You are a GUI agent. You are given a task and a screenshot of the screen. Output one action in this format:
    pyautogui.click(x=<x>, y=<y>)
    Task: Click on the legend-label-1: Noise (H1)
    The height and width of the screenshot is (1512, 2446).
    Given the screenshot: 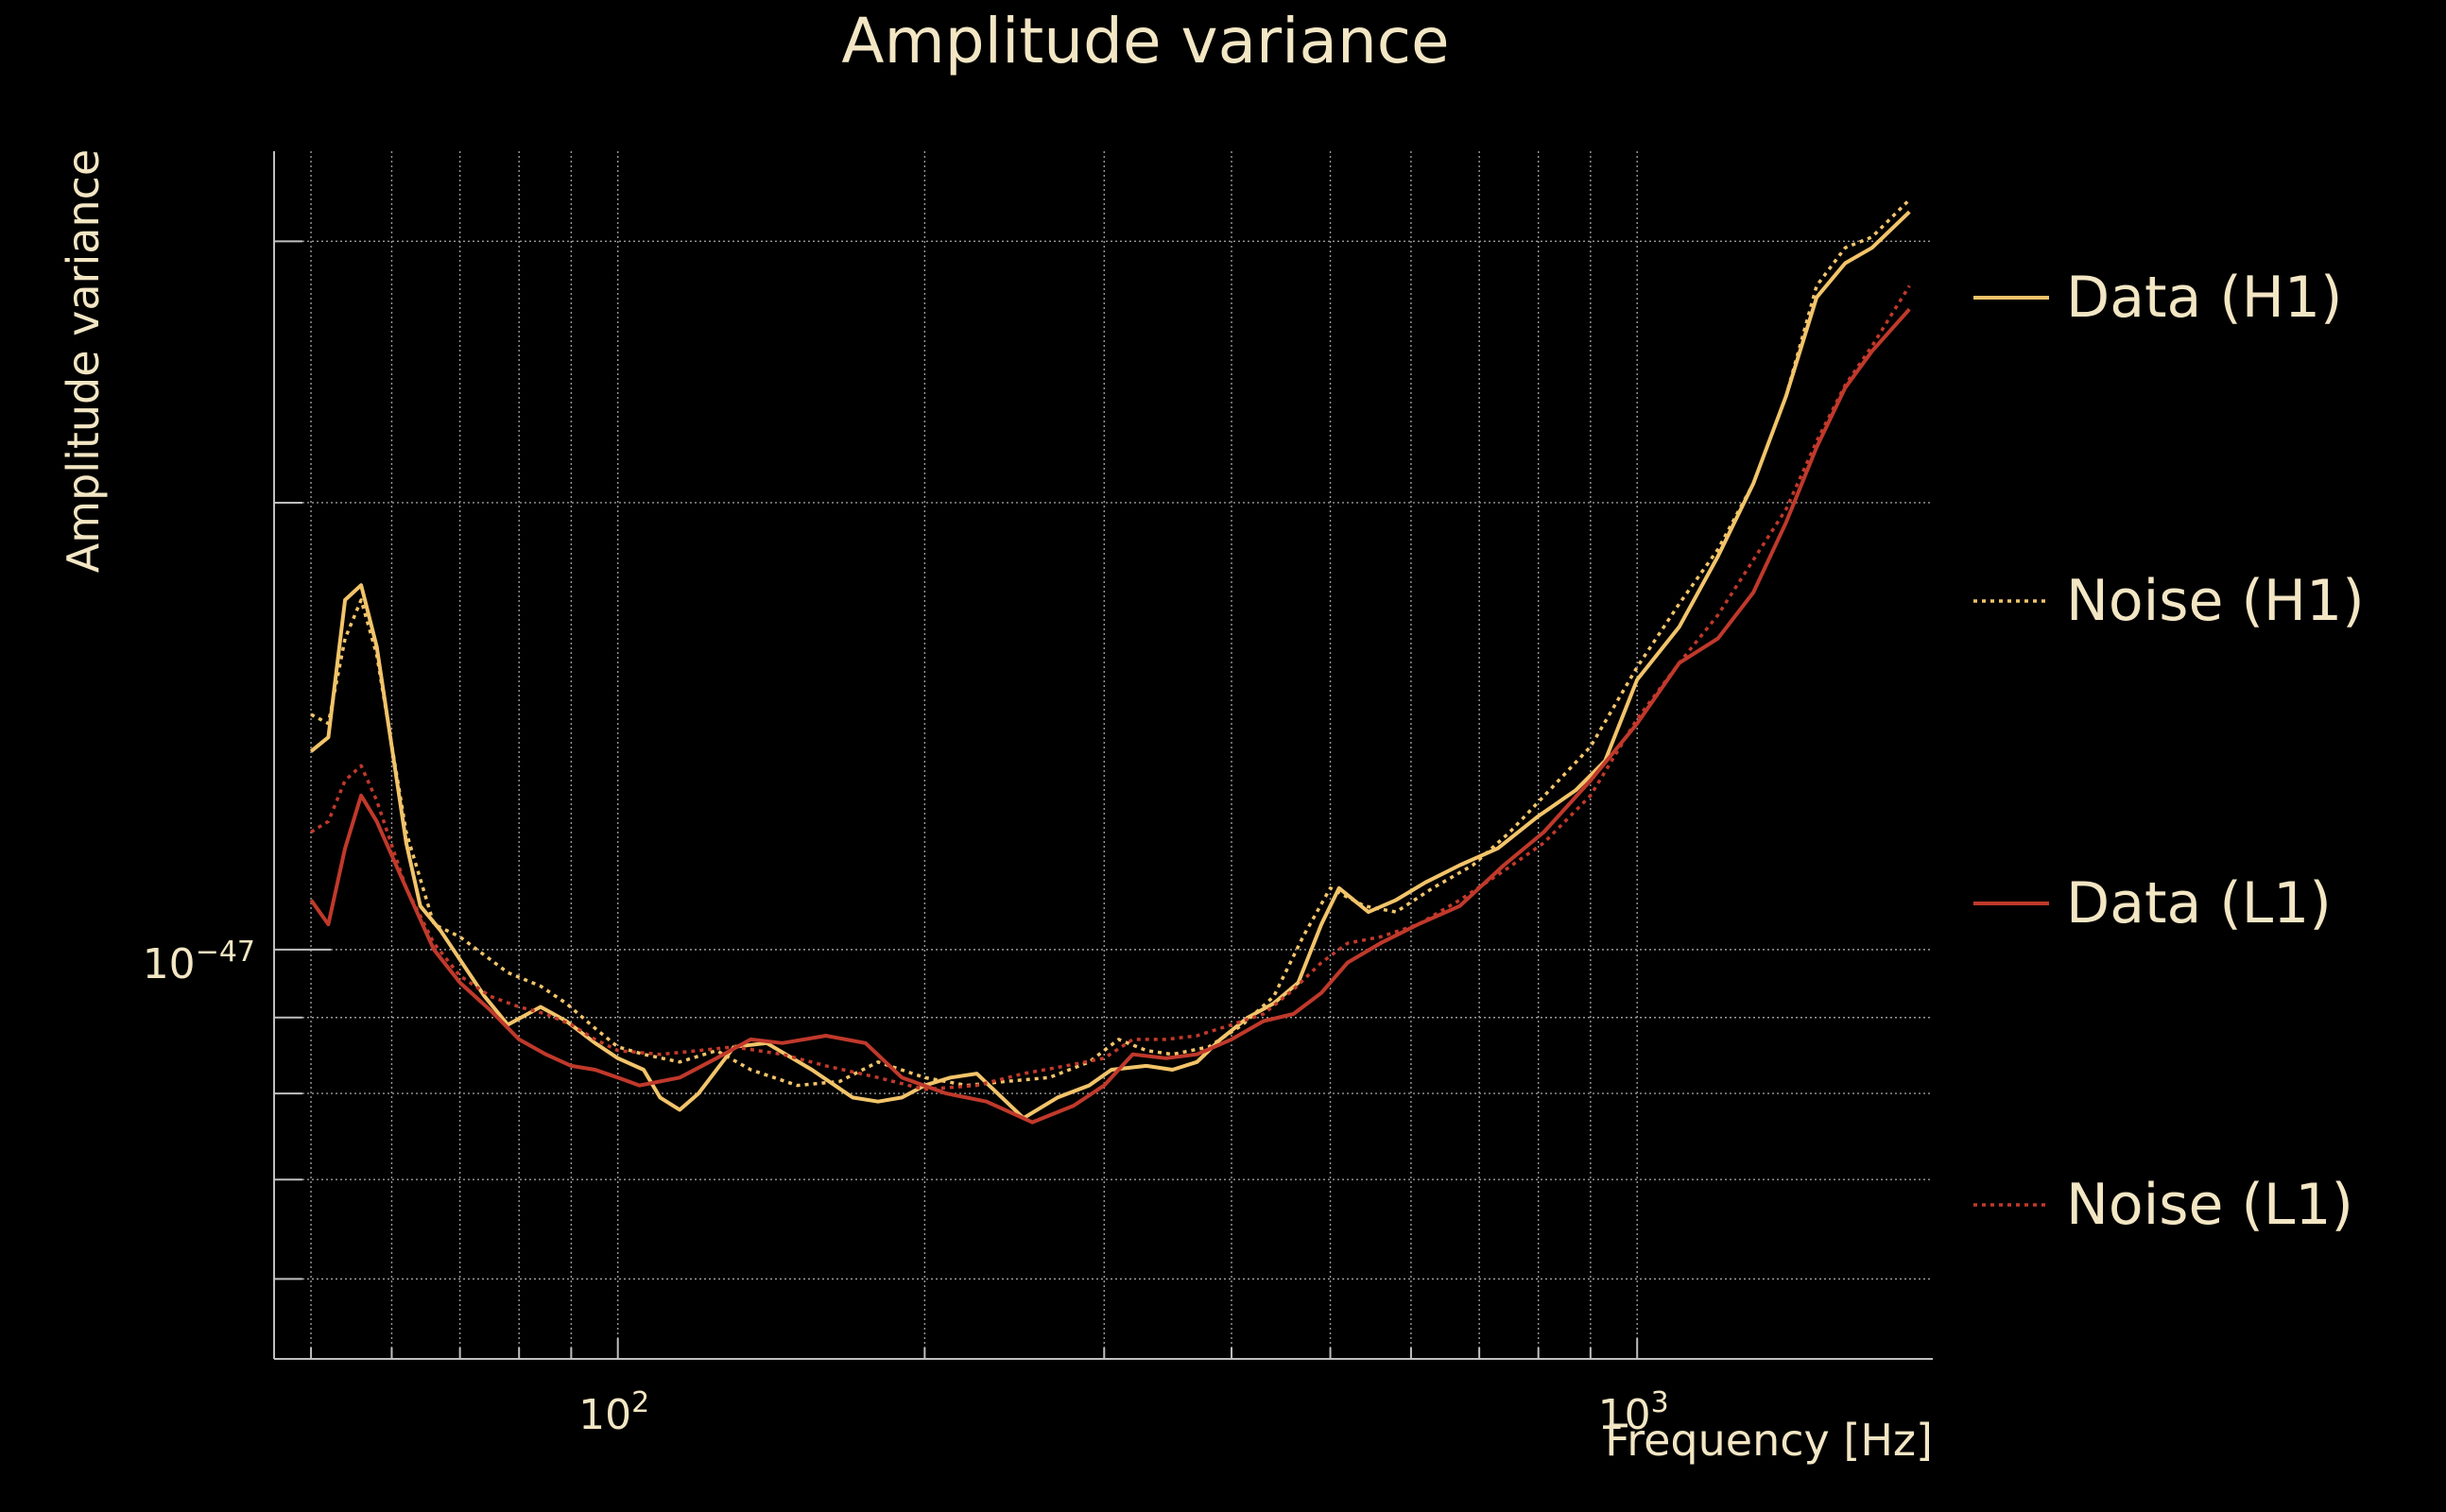 What is the action you would take?
    pyautogui.click(x=2215, y=601)
    